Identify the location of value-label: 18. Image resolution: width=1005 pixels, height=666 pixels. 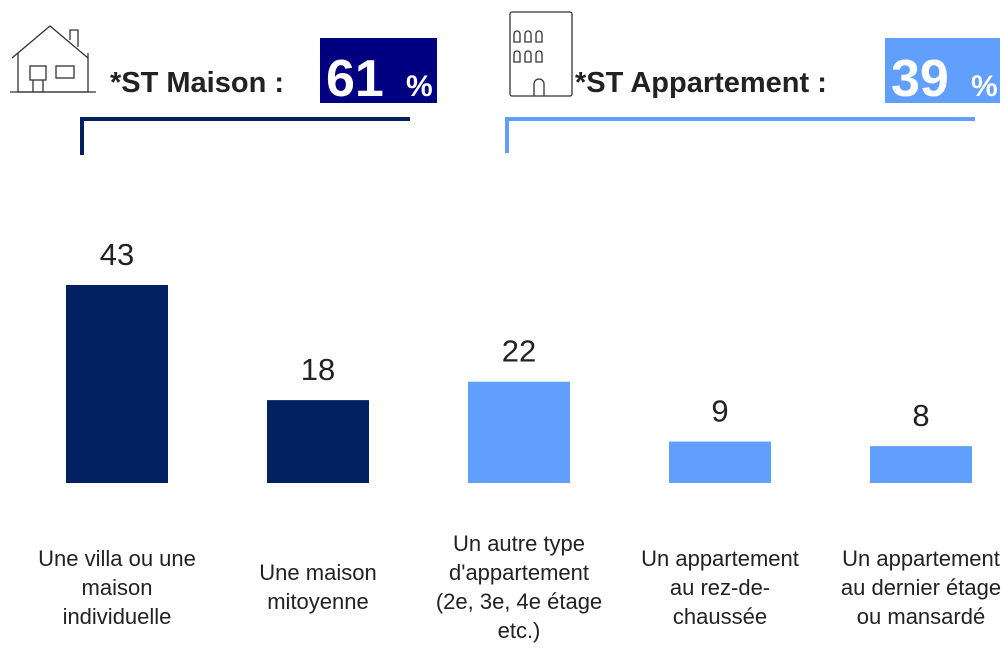
(318, 369).